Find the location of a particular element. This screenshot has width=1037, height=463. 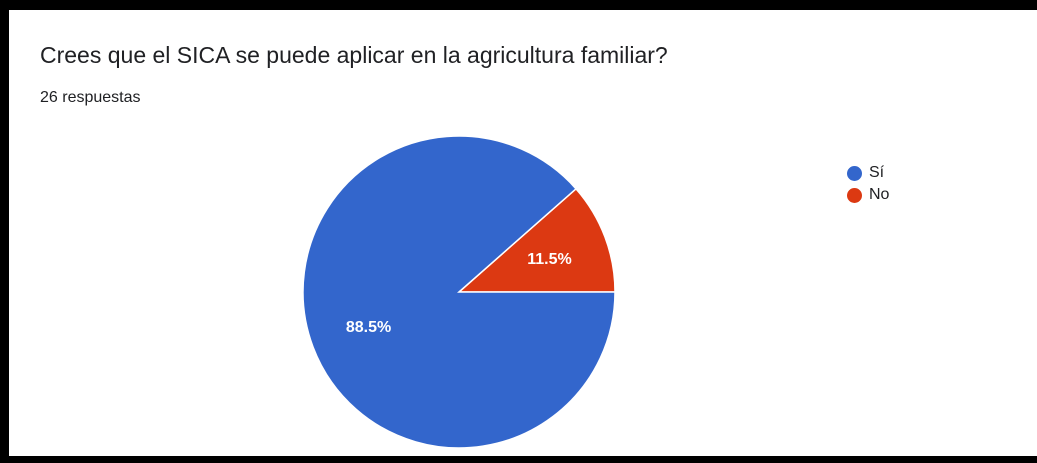

legend-swatch-no is located at coordinates (854, 195).